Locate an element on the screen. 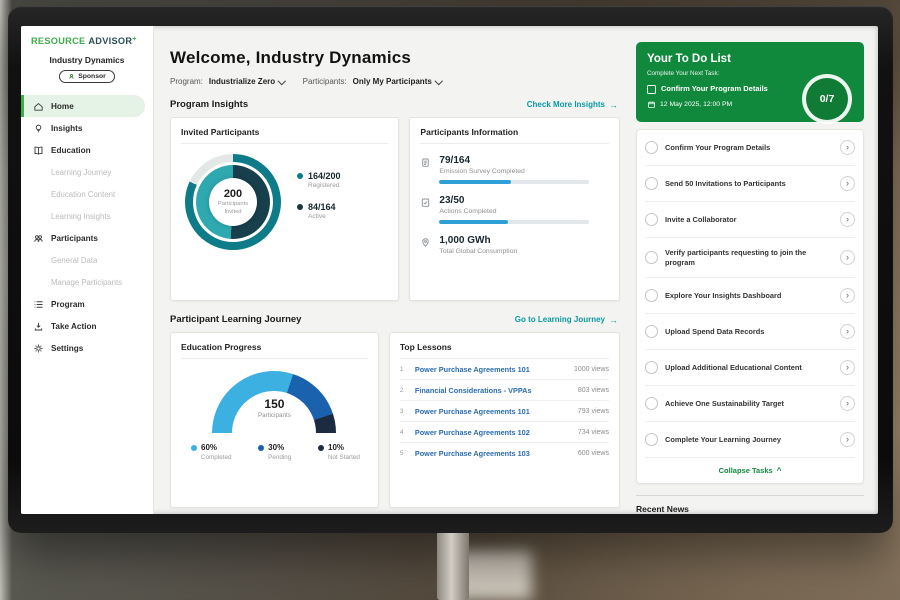  calendar-icon is located at coordinates (651, 104).